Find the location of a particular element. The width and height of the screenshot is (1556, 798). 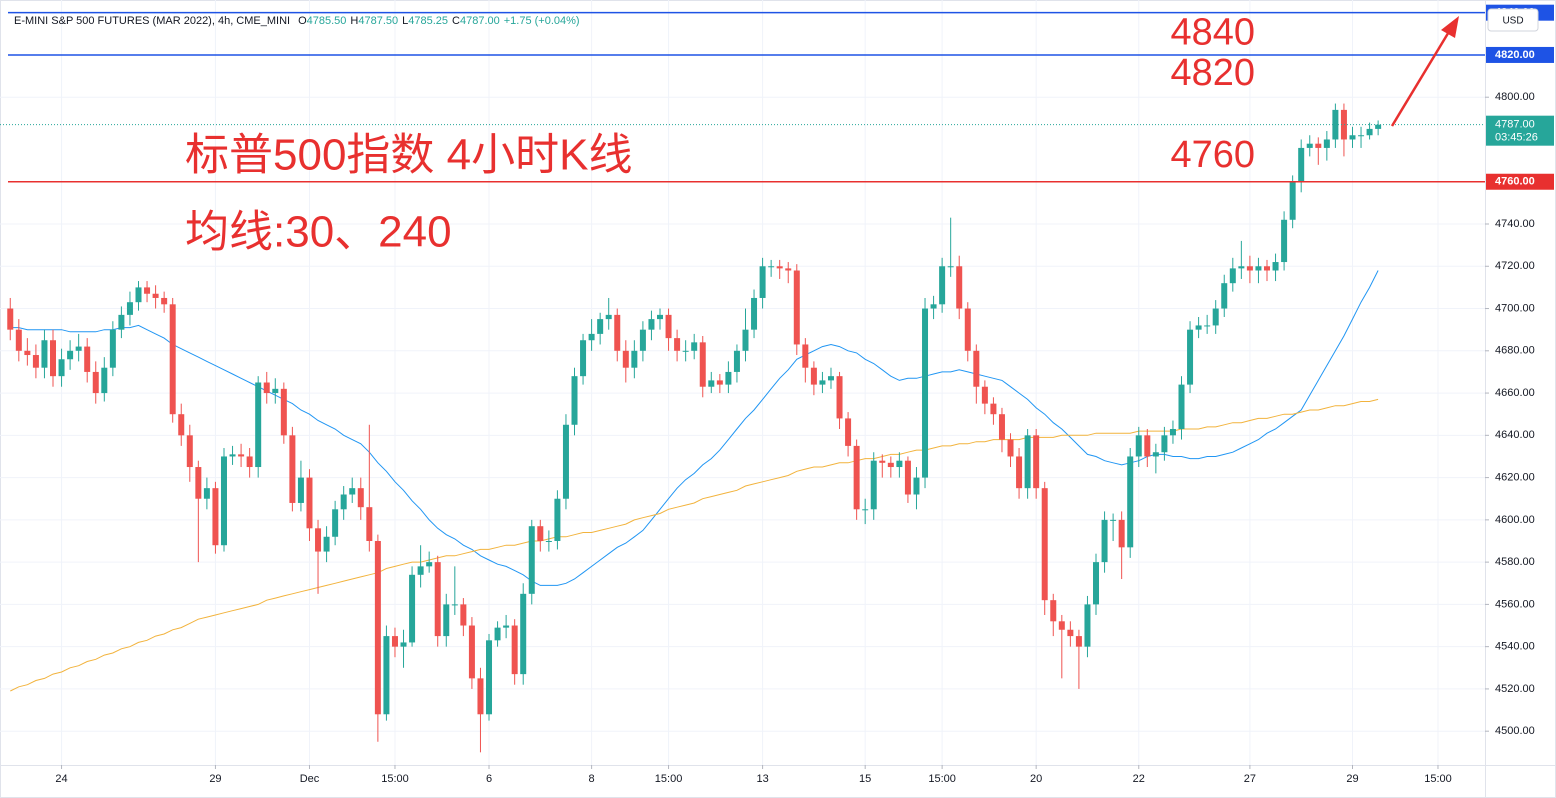

change: +1.75 (+0.04%) is located at coordinates (542, 21).